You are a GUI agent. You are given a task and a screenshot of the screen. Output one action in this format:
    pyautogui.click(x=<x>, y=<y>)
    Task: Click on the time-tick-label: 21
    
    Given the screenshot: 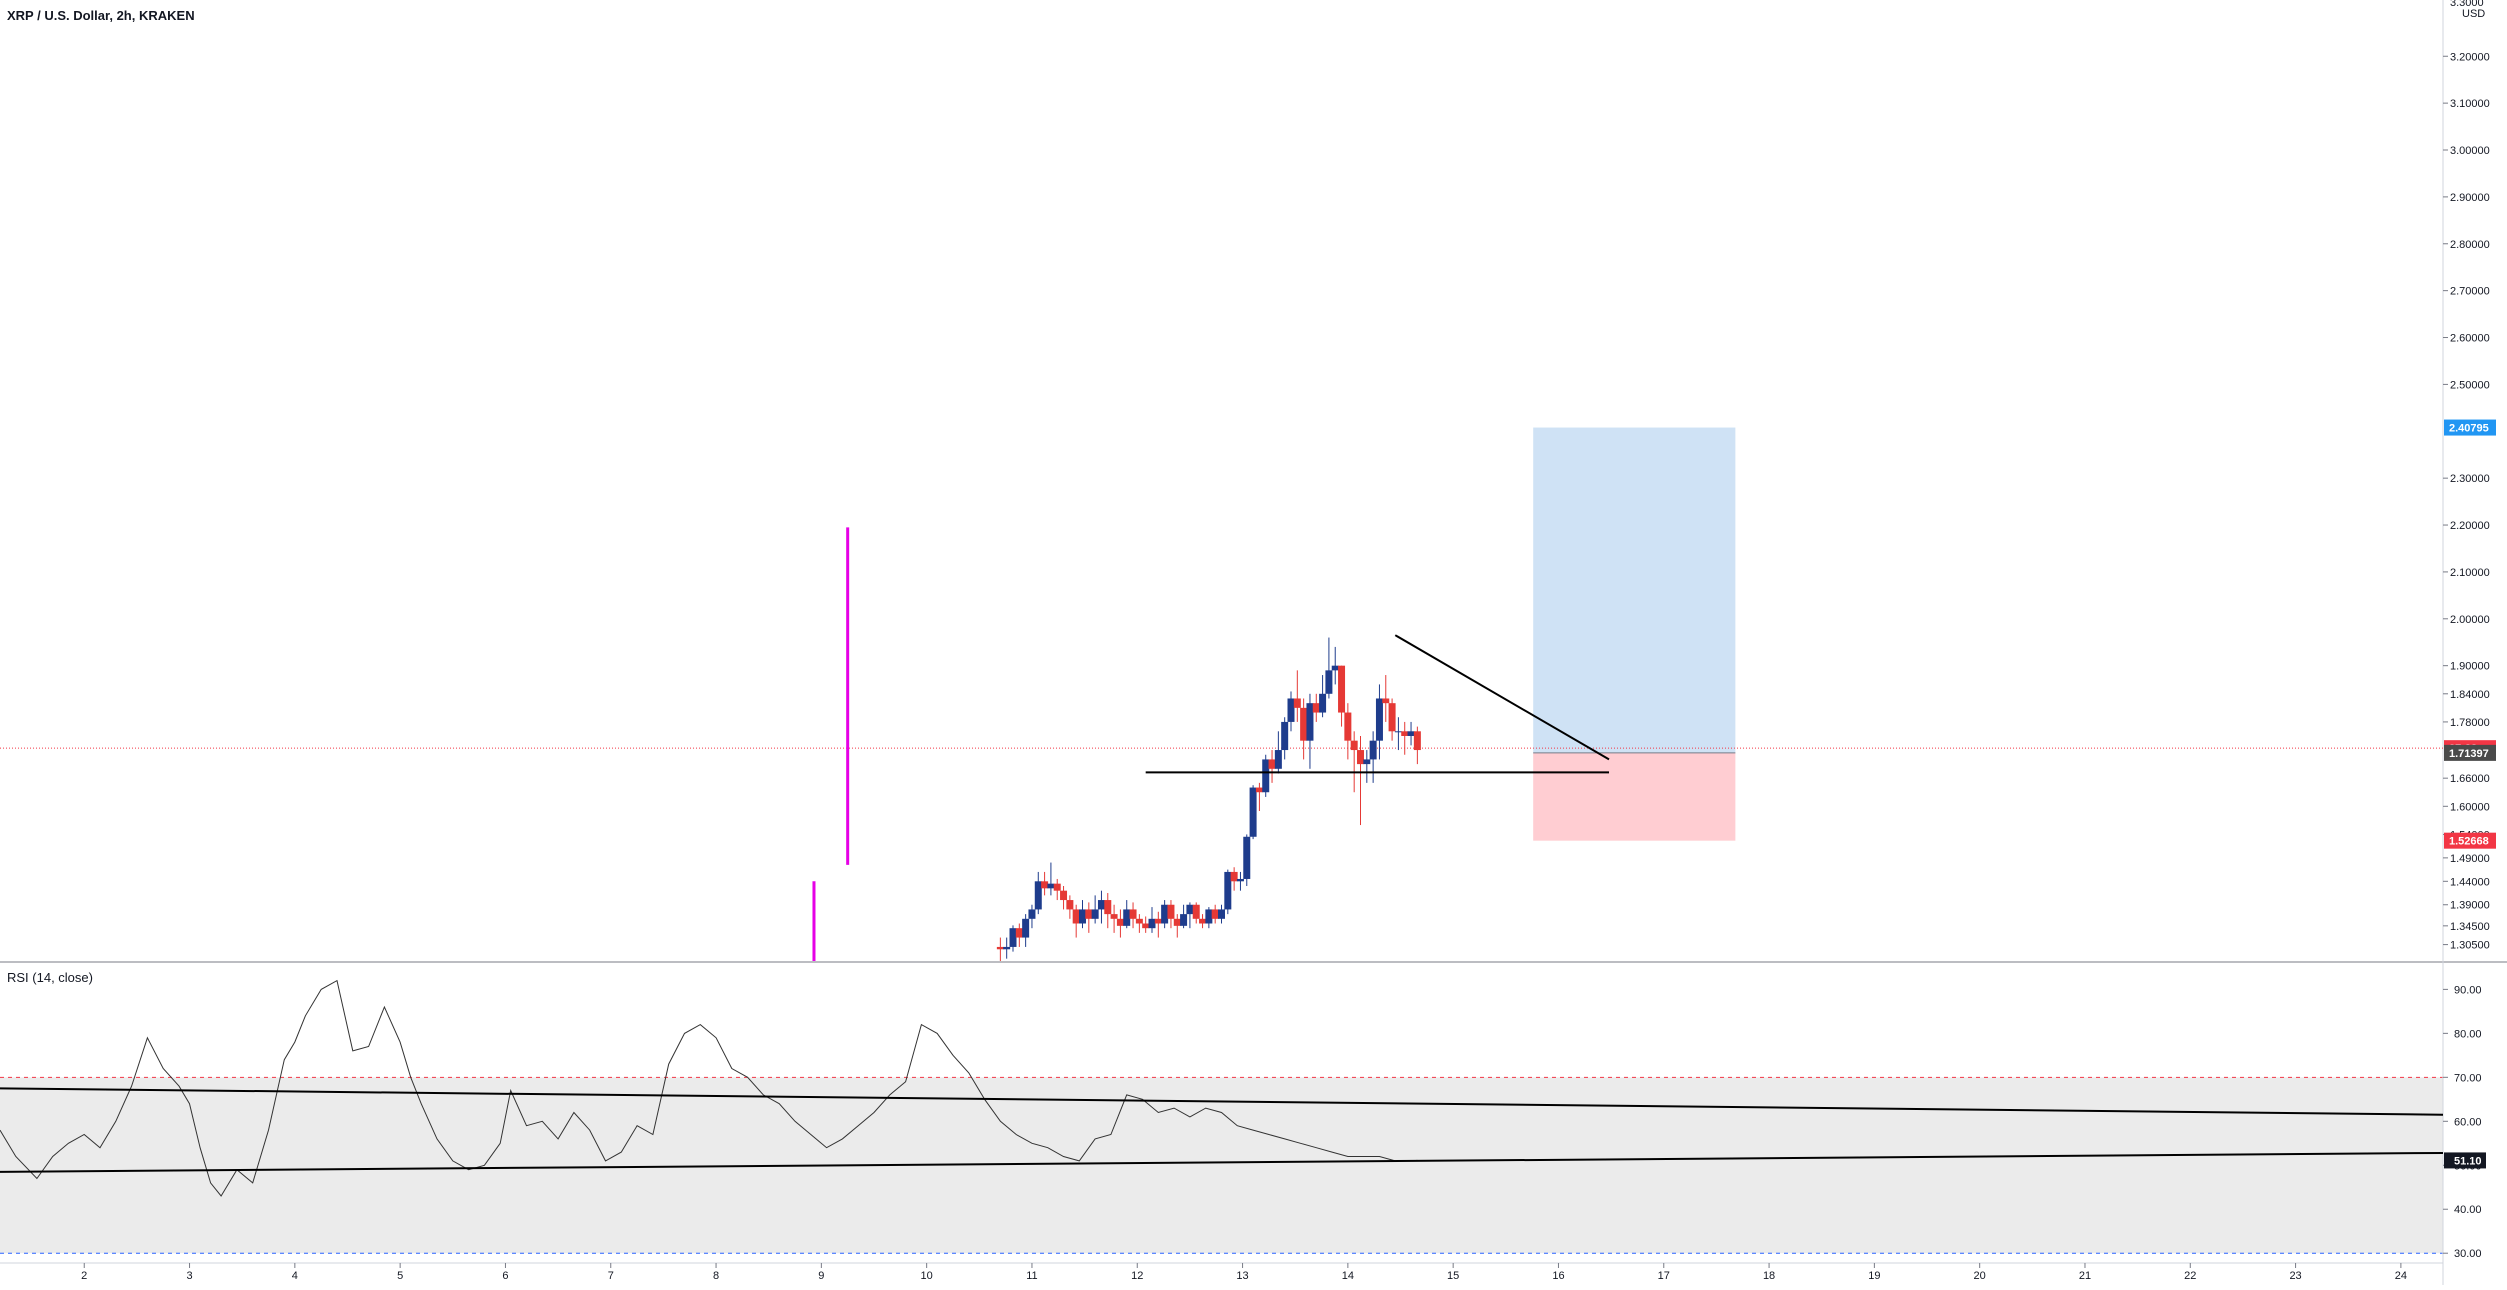 What is the action you would take?
    pyautogui.click(x=2085, y=1276)
    